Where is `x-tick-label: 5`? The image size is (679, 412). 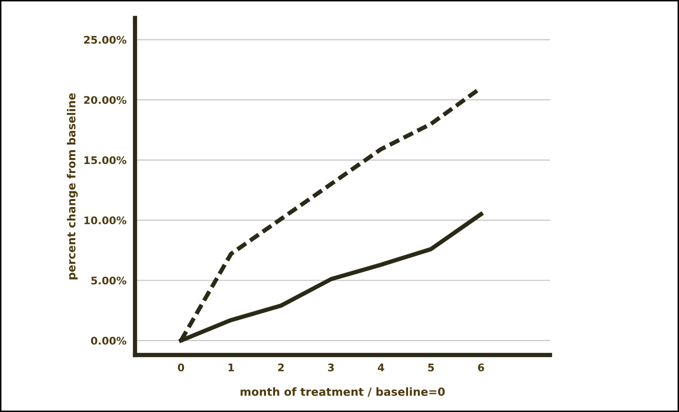
x-tick-label: 5 is located at coordinates (431, 368).